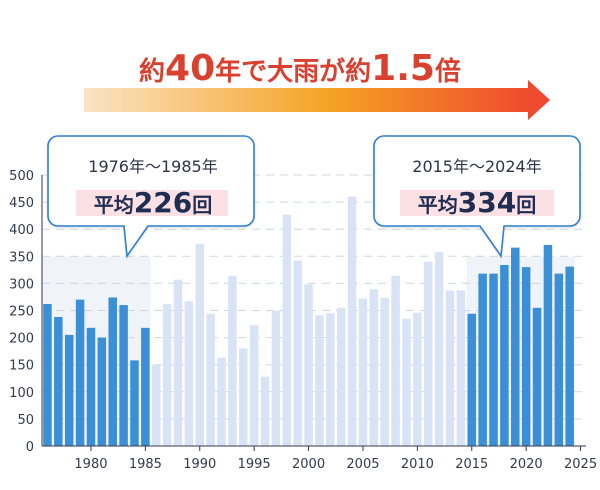 The width and height of the screenshot is (600, 490). Describe the element at coordinates (30, 447) in the screenshot. I see `y-tick-label-0: 0` at that location.